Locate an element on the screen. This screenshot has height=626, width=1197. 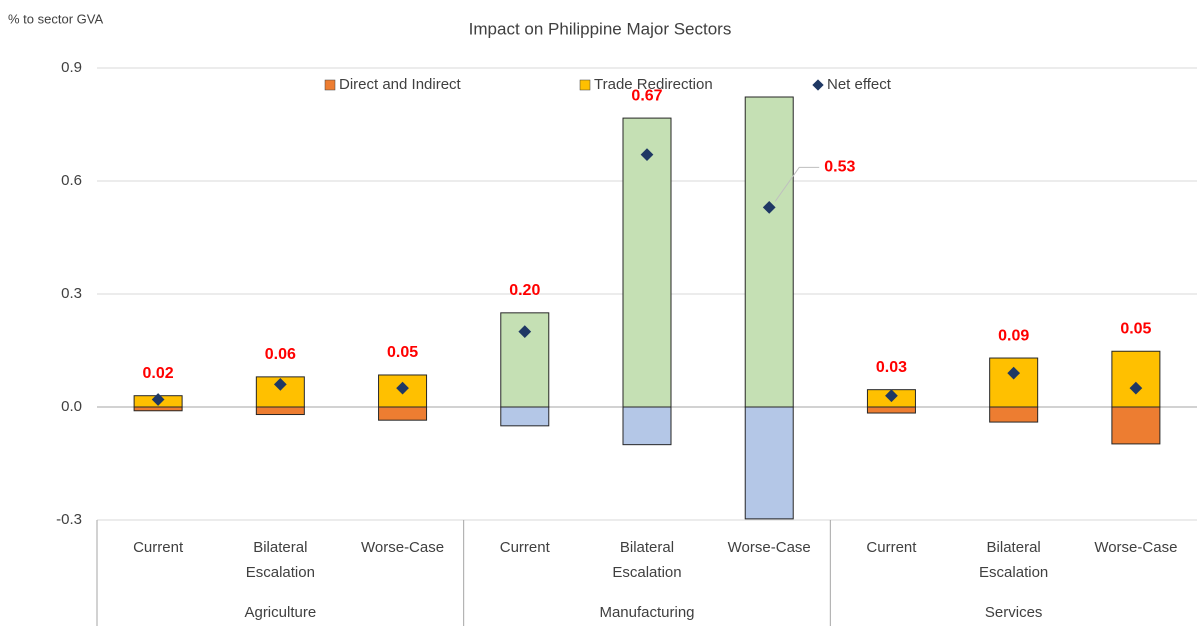
group-label: Agriculture is located at coordinates (280, 612).